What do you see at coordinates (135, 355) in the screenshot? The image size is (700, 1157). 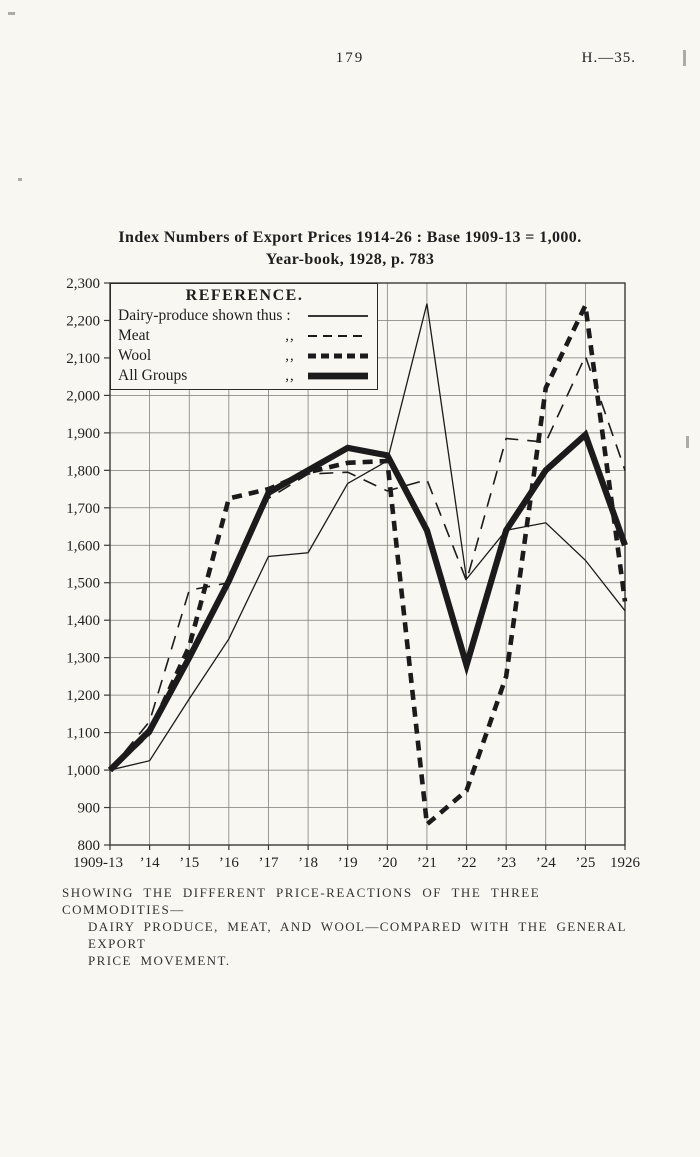 I see `legend-label-wool: Wool` at bounding box center [135, 355].